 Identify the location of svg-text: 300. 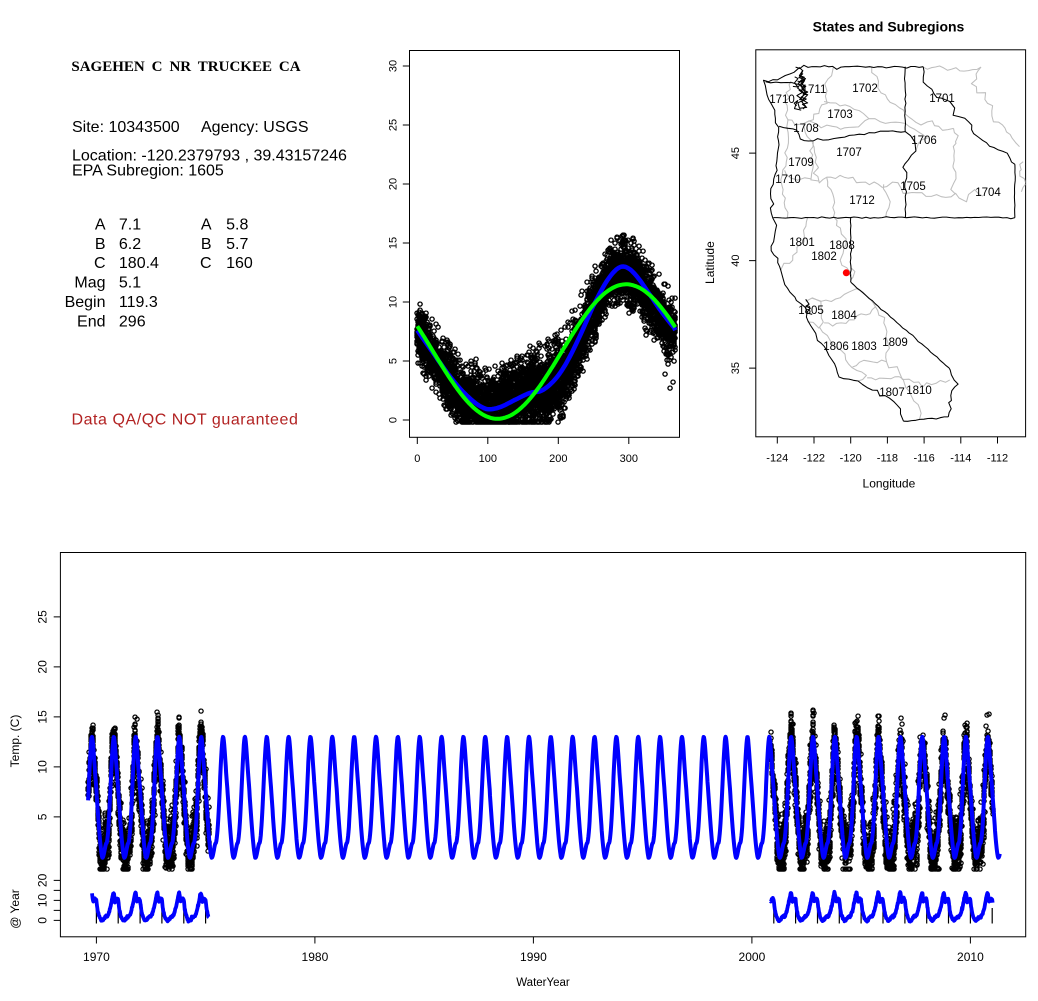
(629, 459).